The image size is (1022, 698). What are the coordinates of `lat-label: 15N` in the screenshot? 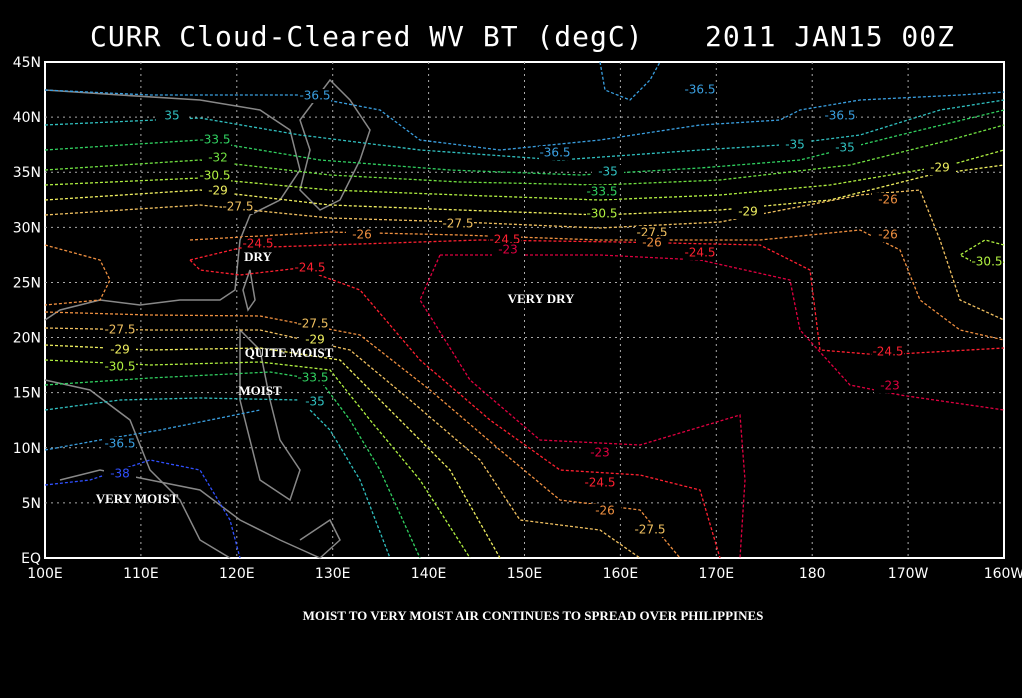 It's located at (27, 394).